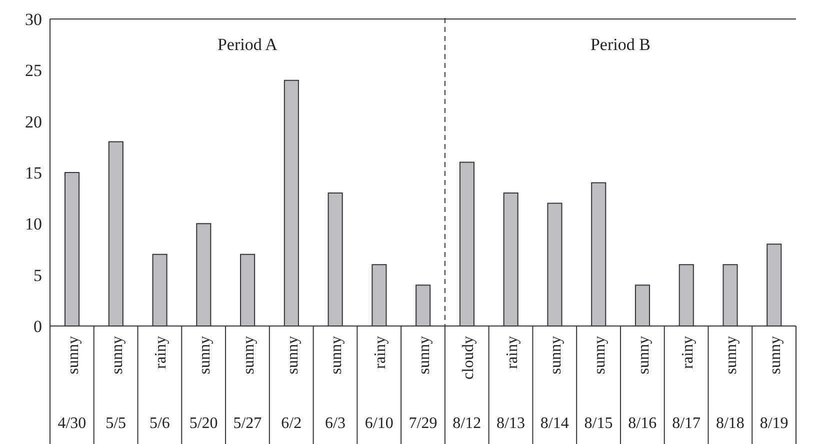 The image size is (817, 444). Describe the element at coordinates (247, 44) in the screenshot. I see `annotation: Period A` at that location.